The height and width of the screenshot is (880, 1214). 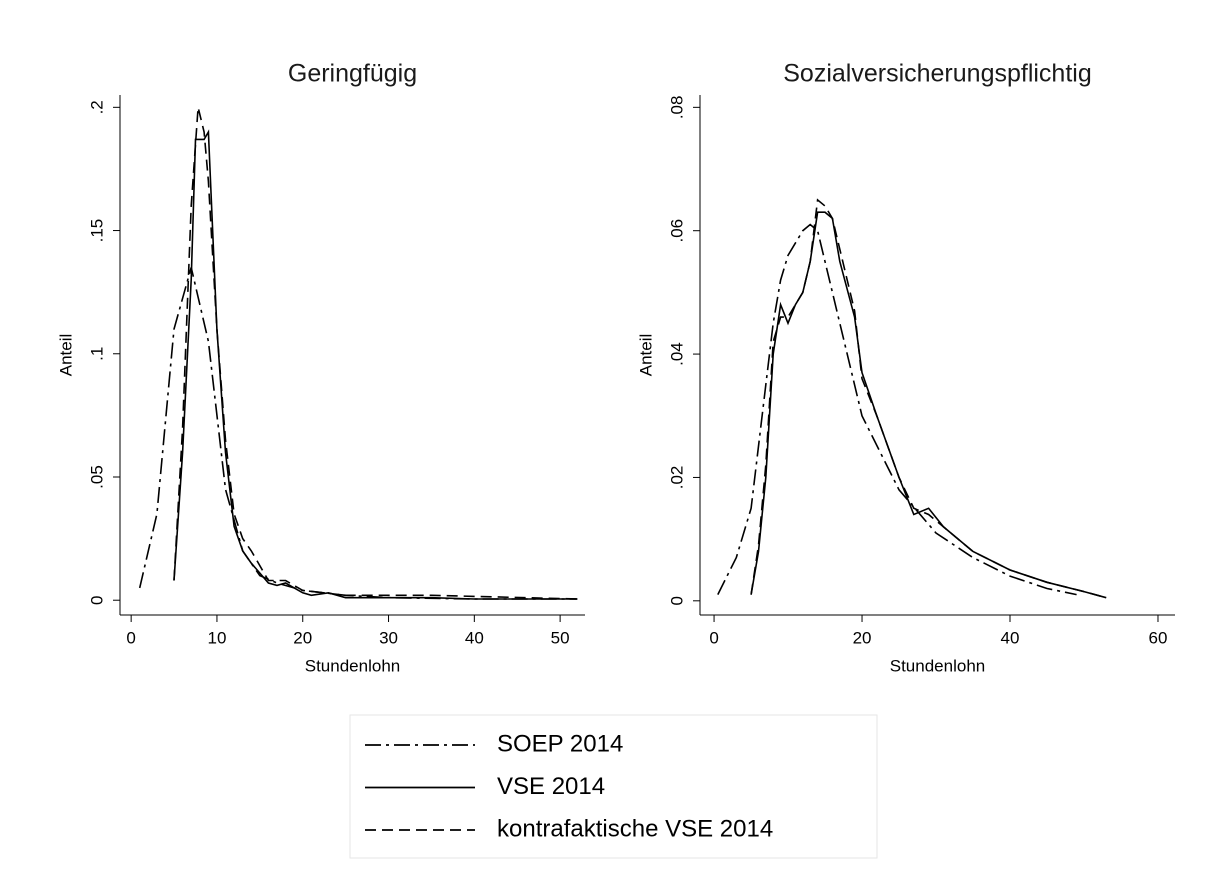 I want to click on y-tick-label: .05, so click(x=96, y=477).